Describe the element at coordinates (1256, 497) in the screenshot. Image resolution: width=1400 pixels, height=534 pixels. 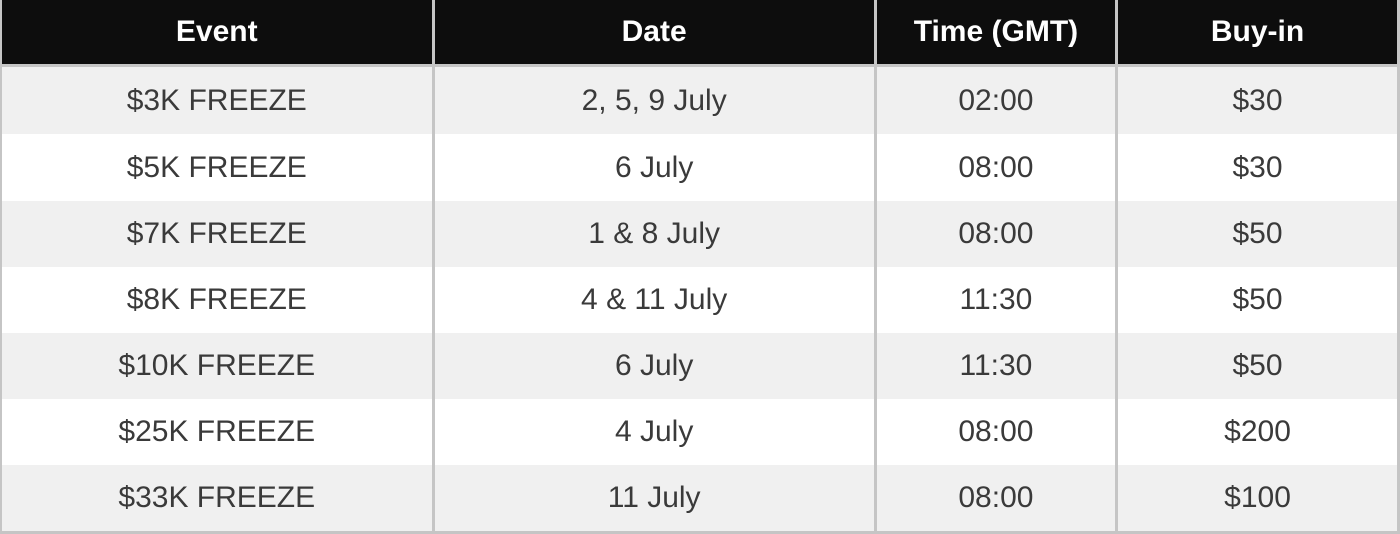
I see `cell-buyin: $100` at that location.